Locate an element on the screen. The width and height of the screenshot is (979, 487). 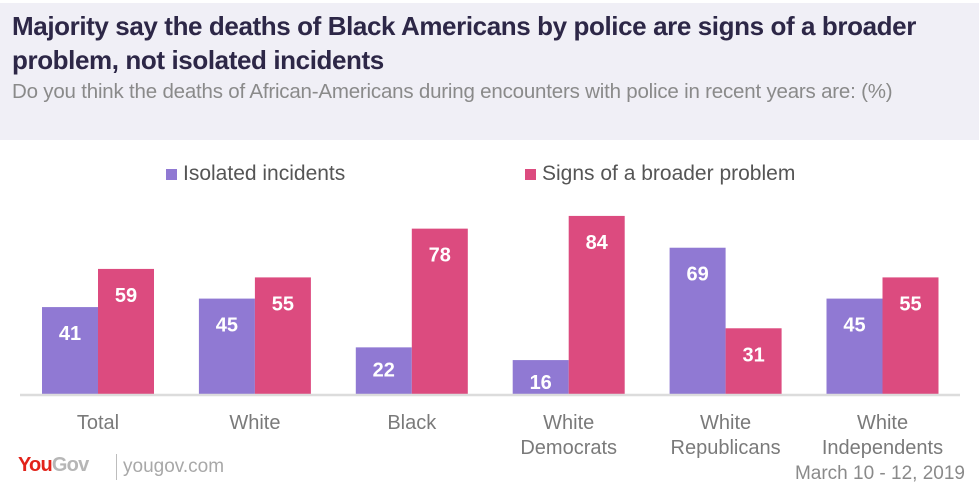
legend-swatch-broader is located at coordinates (530, 174).